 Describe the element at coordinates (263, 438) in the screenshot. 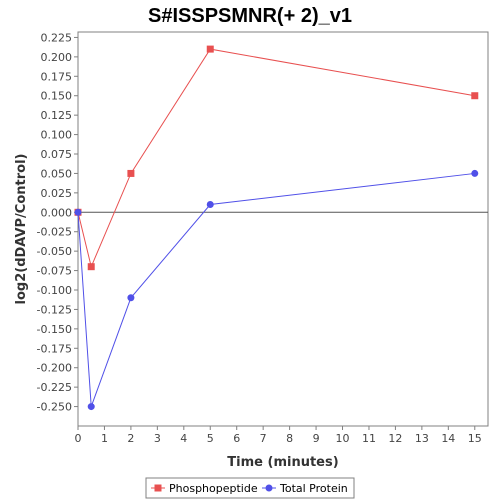

I see `x-tick-label: 7` at that location.